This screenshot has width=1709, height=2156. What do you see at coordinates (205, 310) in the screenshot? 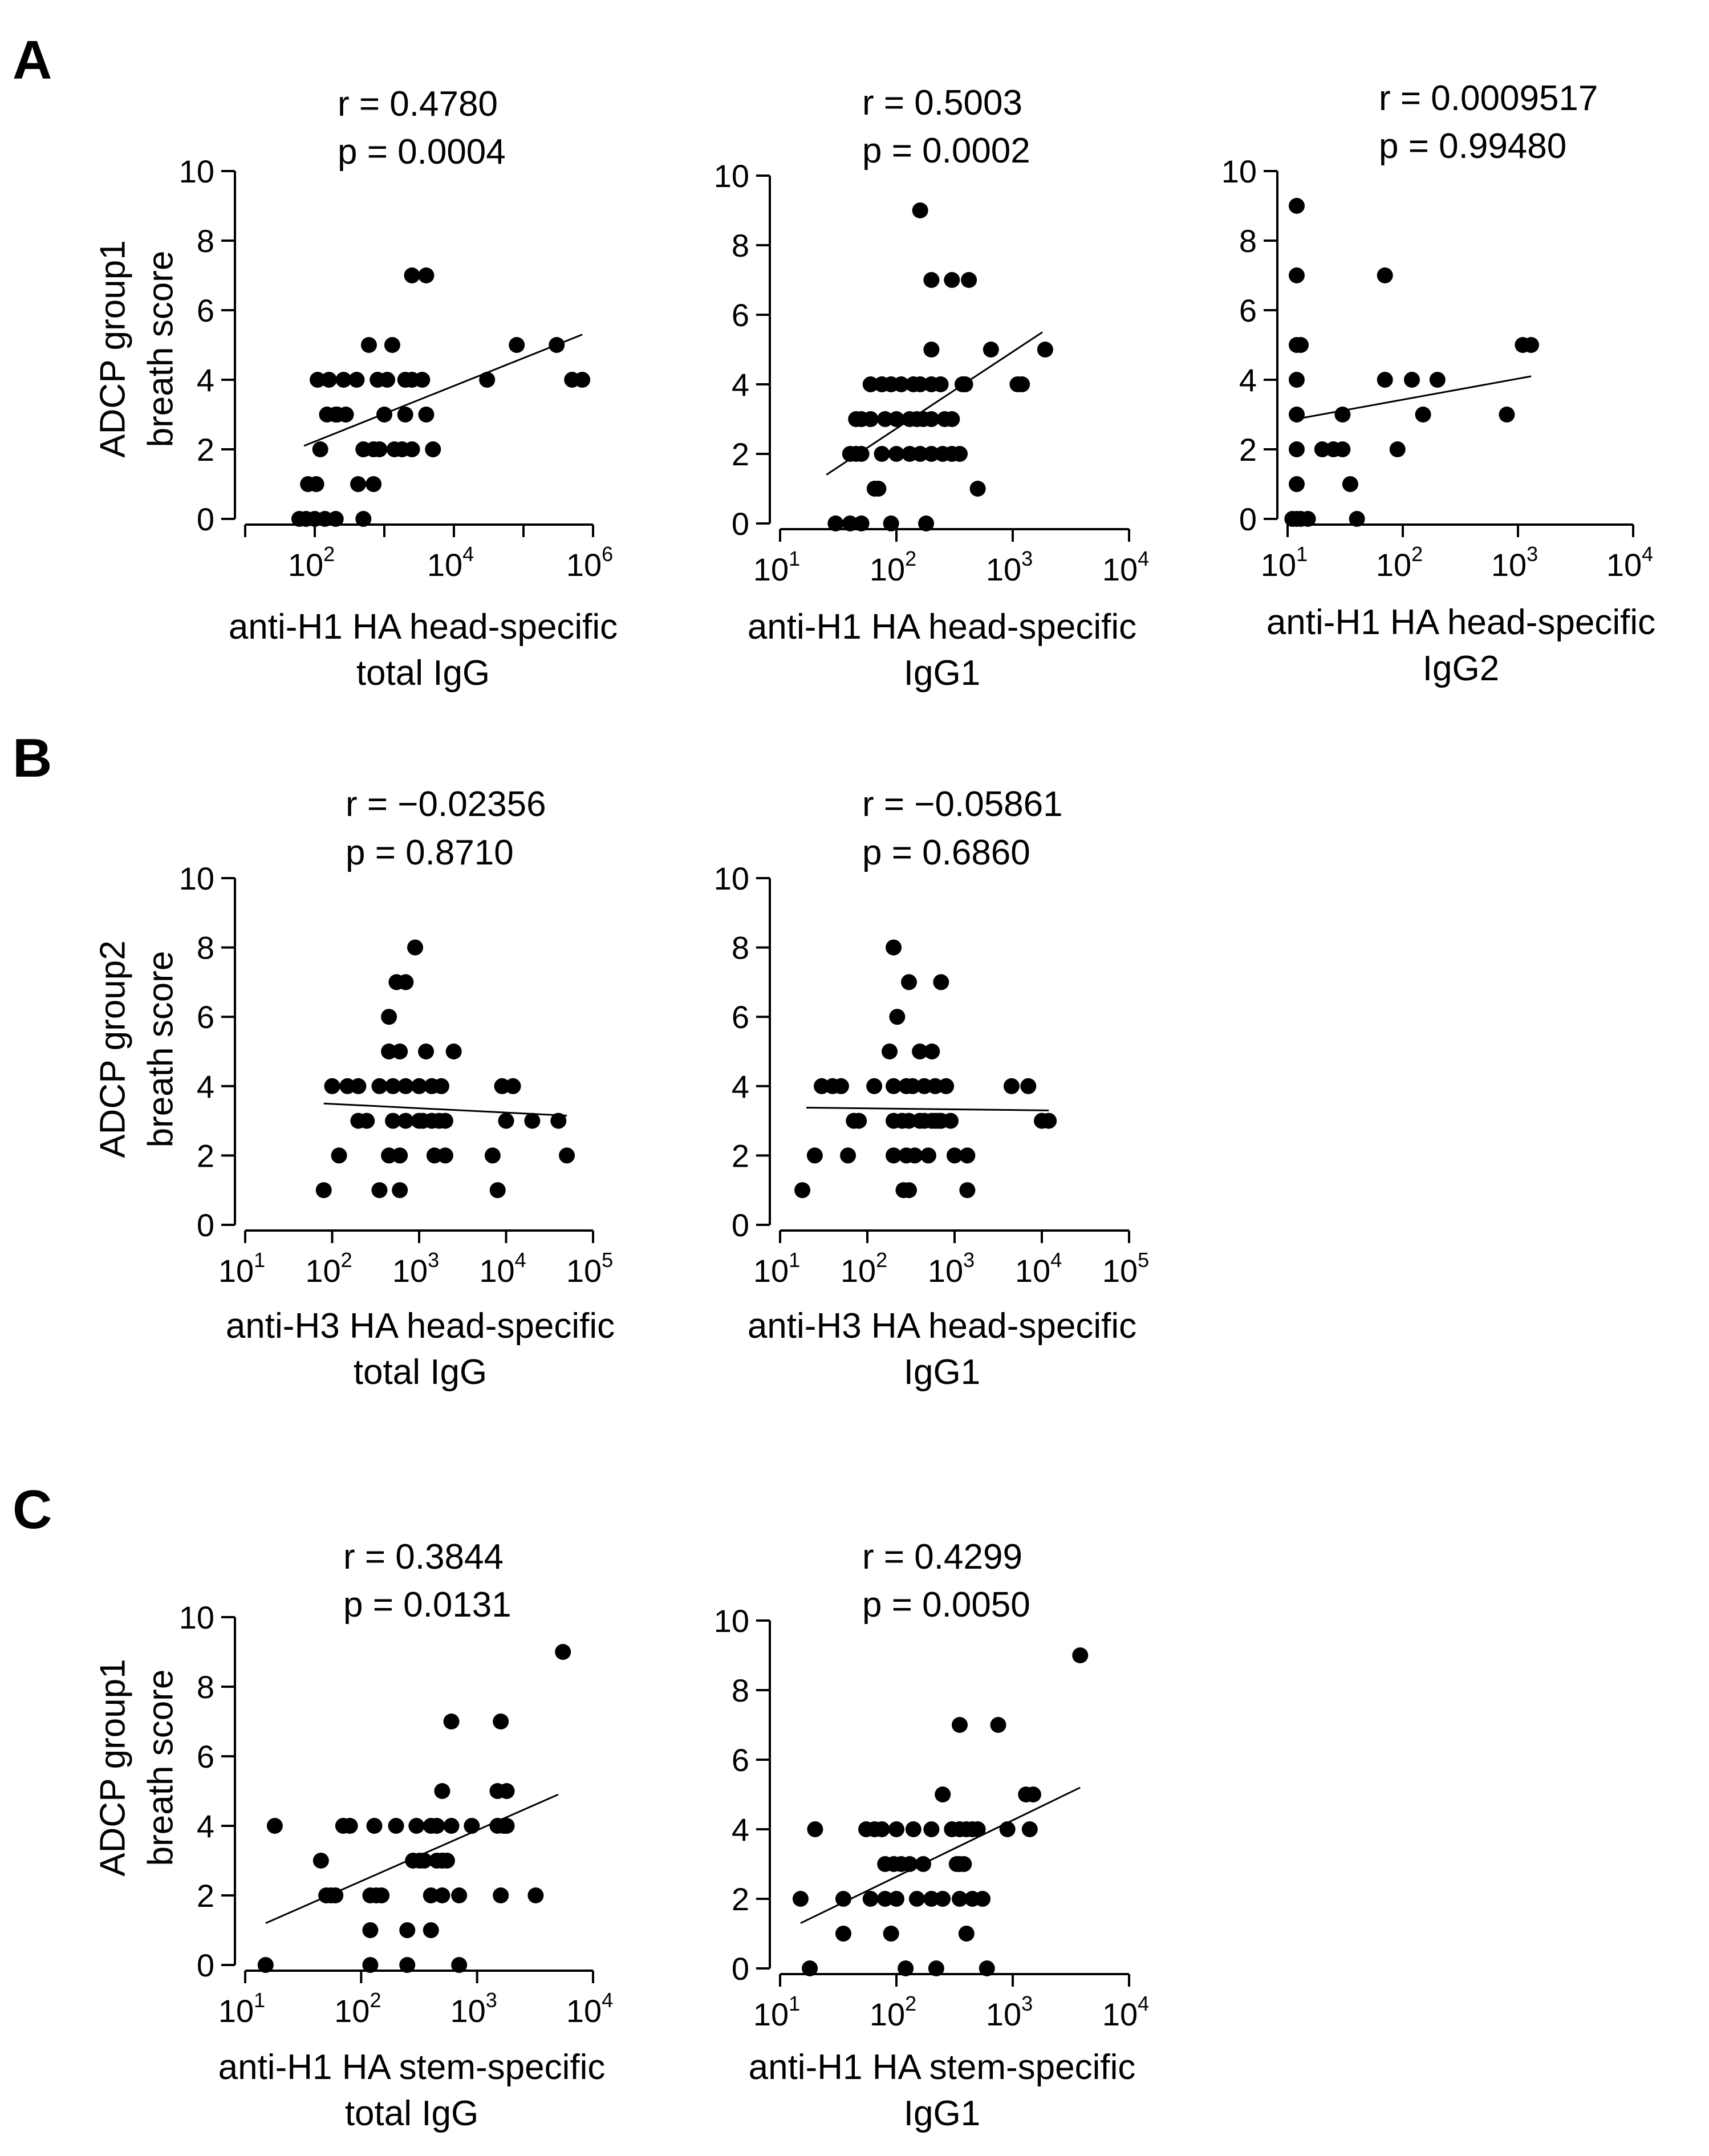
I see `y-tick-label: 6` at bounding box center [205, 310].